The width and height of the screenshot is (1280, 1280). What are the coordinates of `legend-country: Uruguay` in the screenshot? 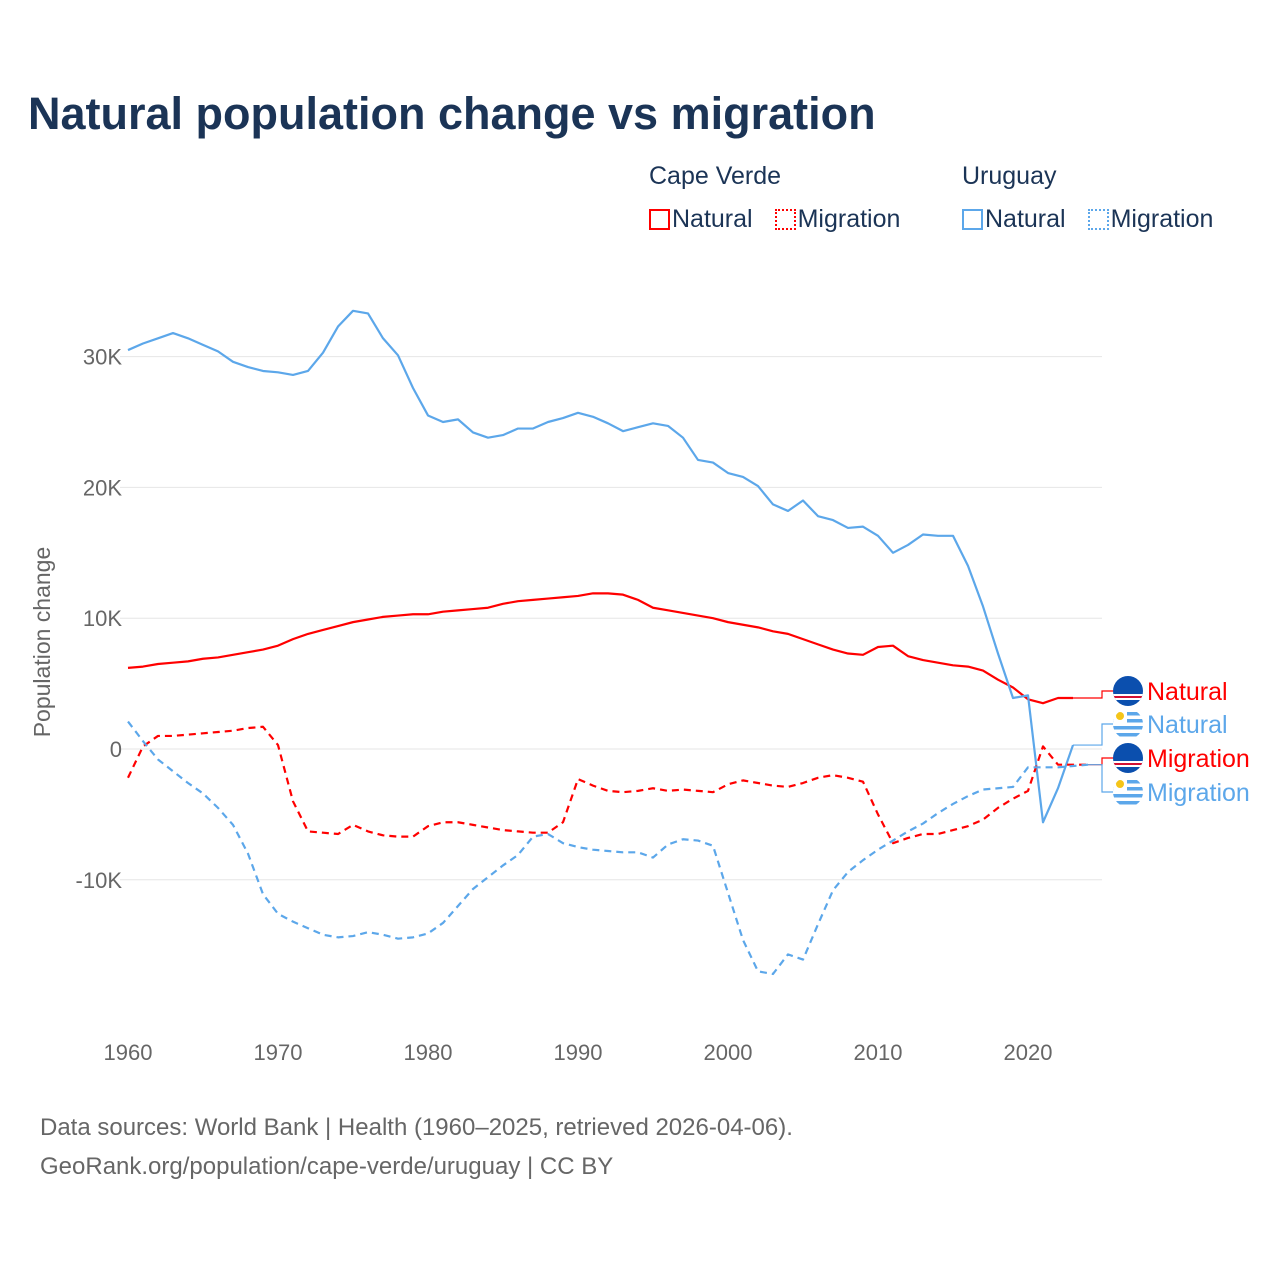 It's located at (1009, 176).